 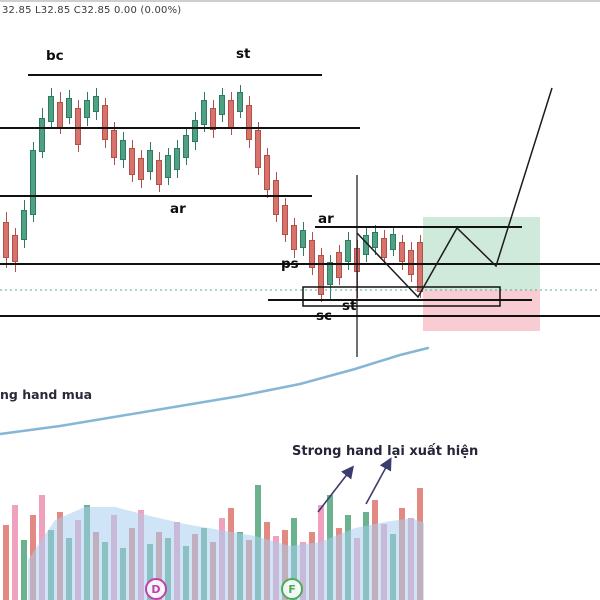 I want to click on ohlc-readout: 32.85 L32.85 C32.85 0.00 (0.00%), so click(x=92, y=10).